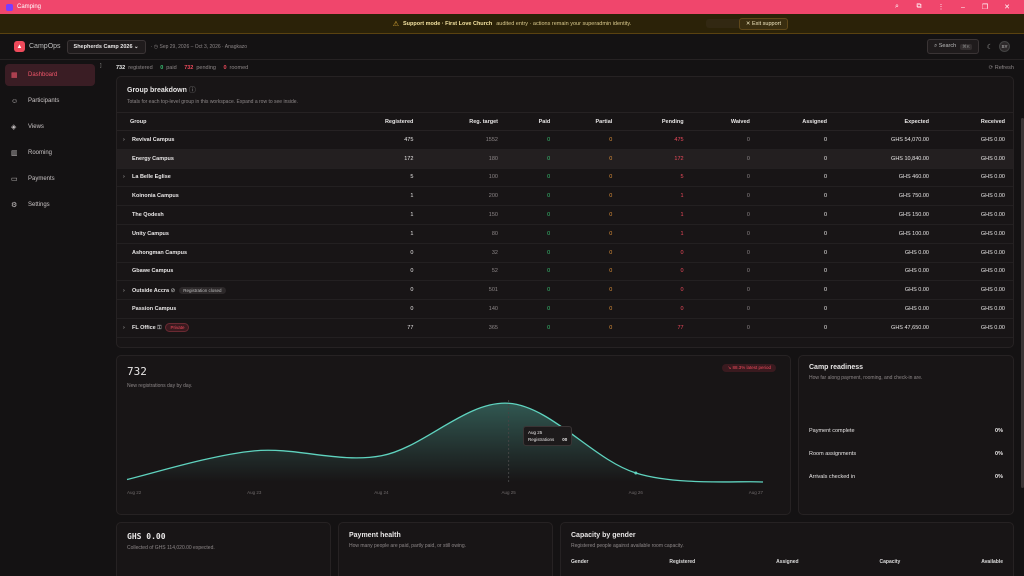  I want to click on table-cell: 475, so click(379, 140).